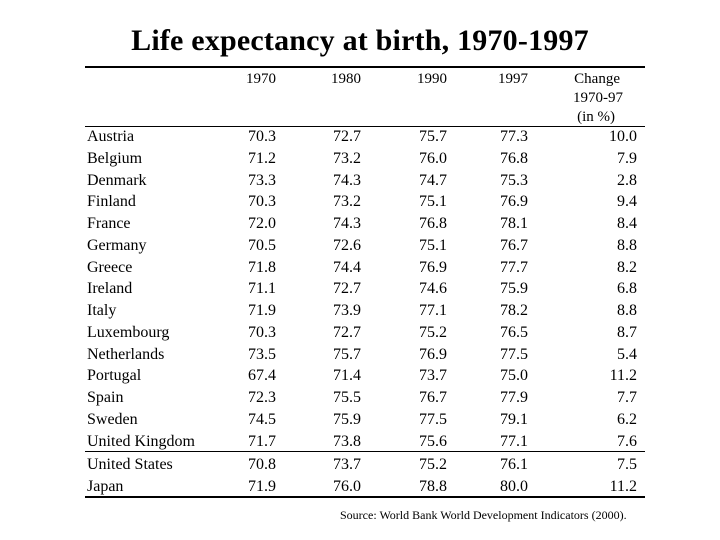 The height and width of the screenshot is (540, 720). What do you see at coordinates (365, 224) in the screenshot?
I see `table-row: France 72.0 74.3 76.8 78.1 8.4` at bounding box center [365, 224].